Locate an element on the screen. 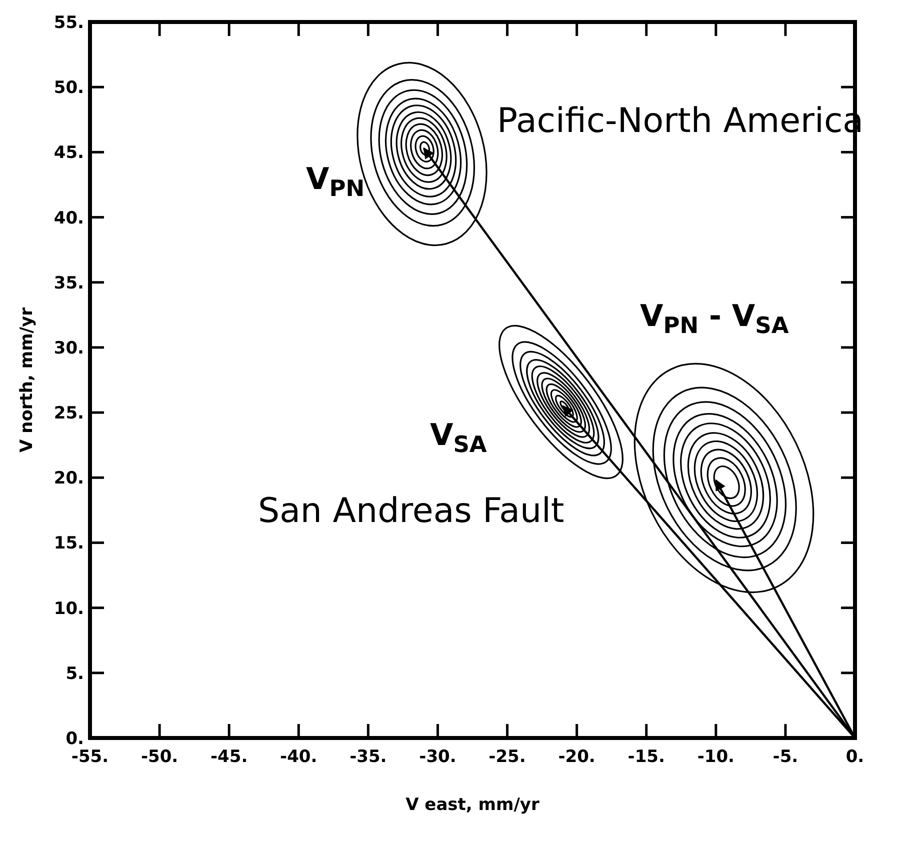  y-tick-label: 30. is located at coordinates (69, 348).